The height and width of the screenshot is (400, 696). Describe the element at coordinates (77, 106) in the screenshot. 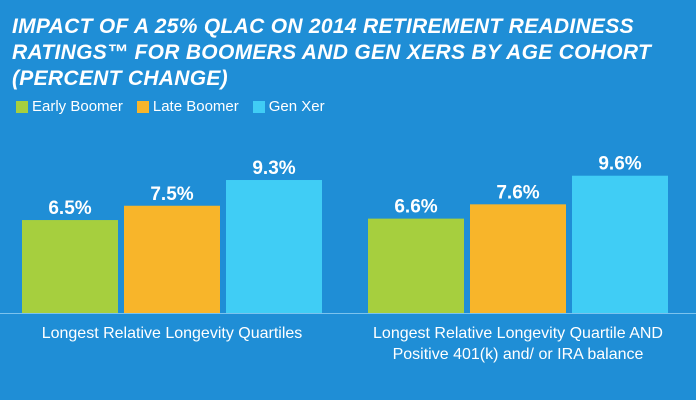

I see `legend-label: Early Boomer` at that location.